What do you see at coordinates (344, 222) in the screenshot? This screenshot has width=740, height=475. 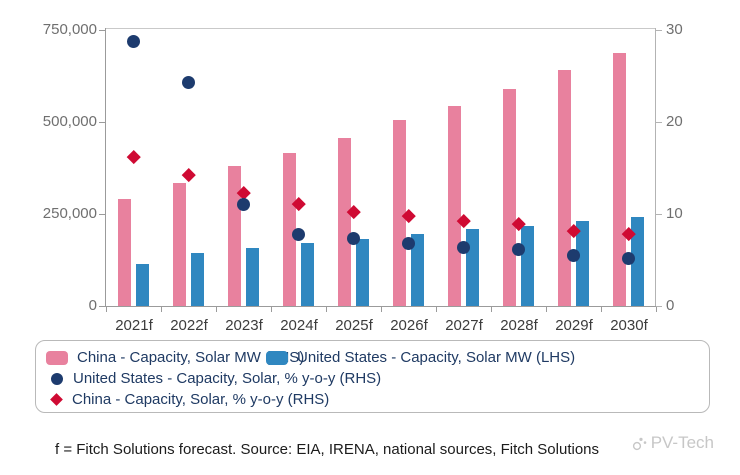 I see `bar-china-2025f` at bounding box center [344, 222].